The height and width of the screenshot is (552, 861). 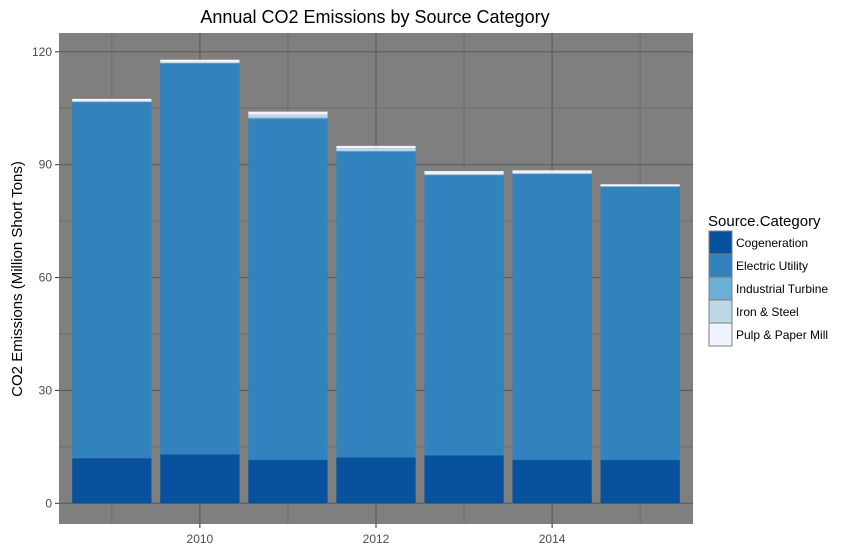 I want to click on bar-2015-pulp-paper-mill, so click(x=640, y=185).